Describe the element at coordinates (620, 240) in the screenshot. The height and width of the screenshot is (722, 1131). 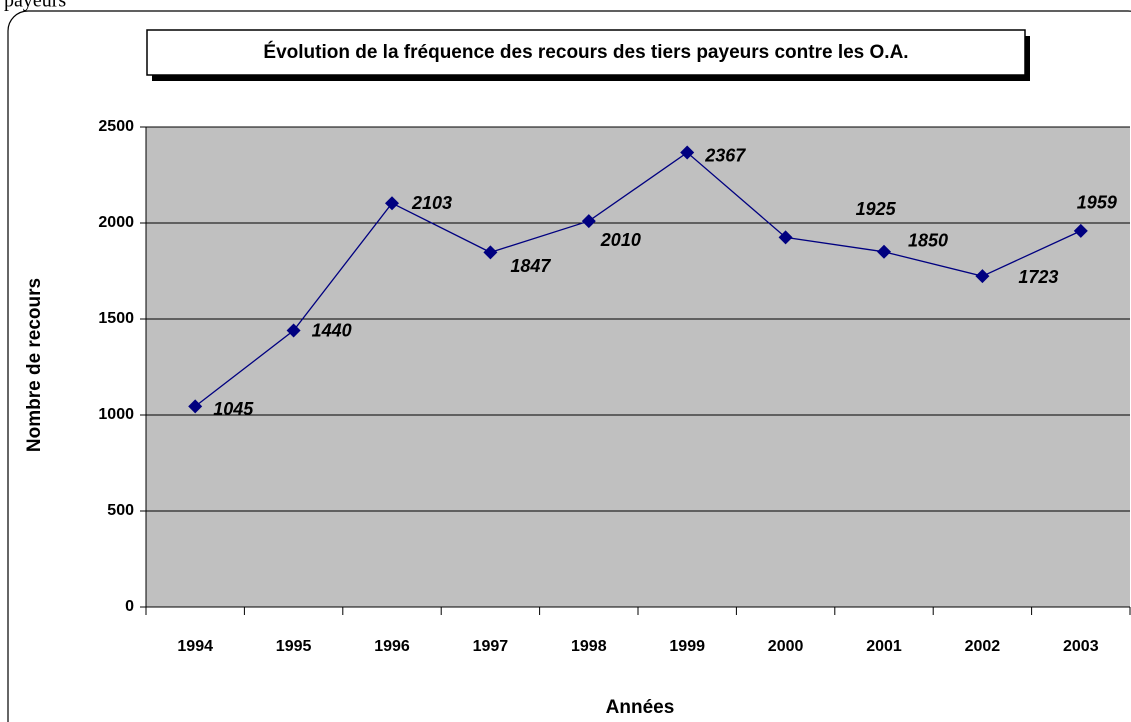
I see `data-label: 2010` at that location.